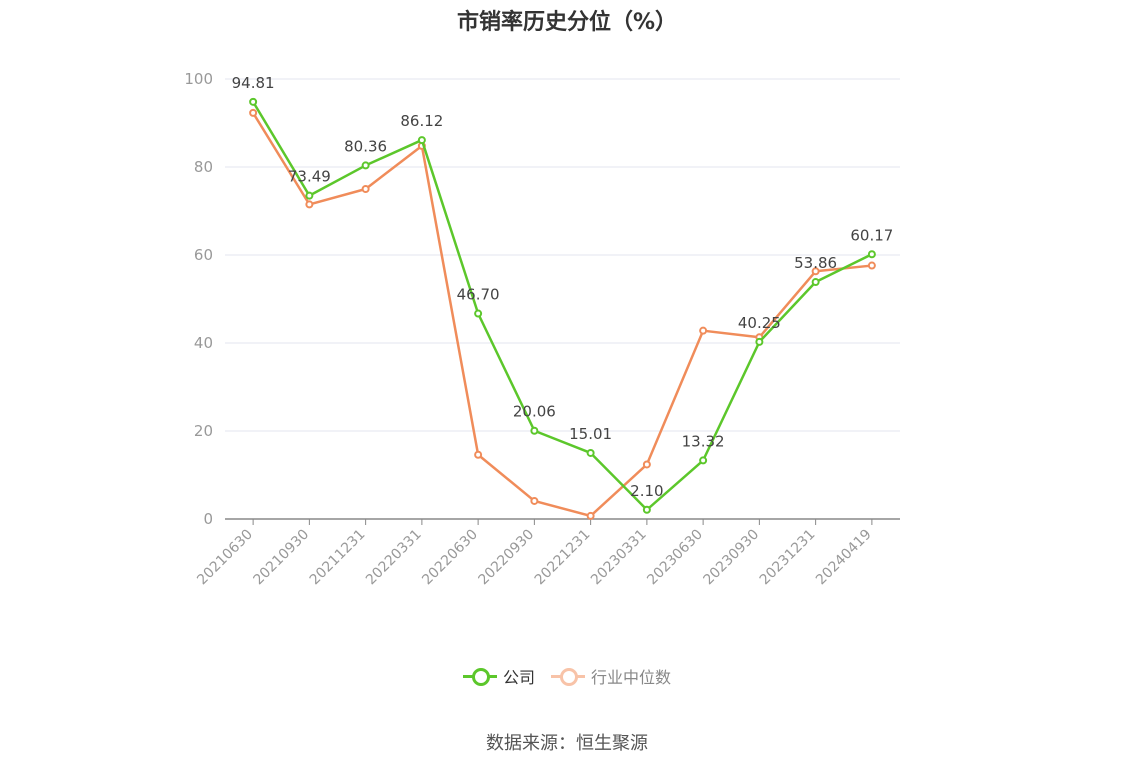 The image size is (1134, 766). Describe the element at coordinates (203, 167) in the screenshot. I see `y-tick-label: 80` at that location.